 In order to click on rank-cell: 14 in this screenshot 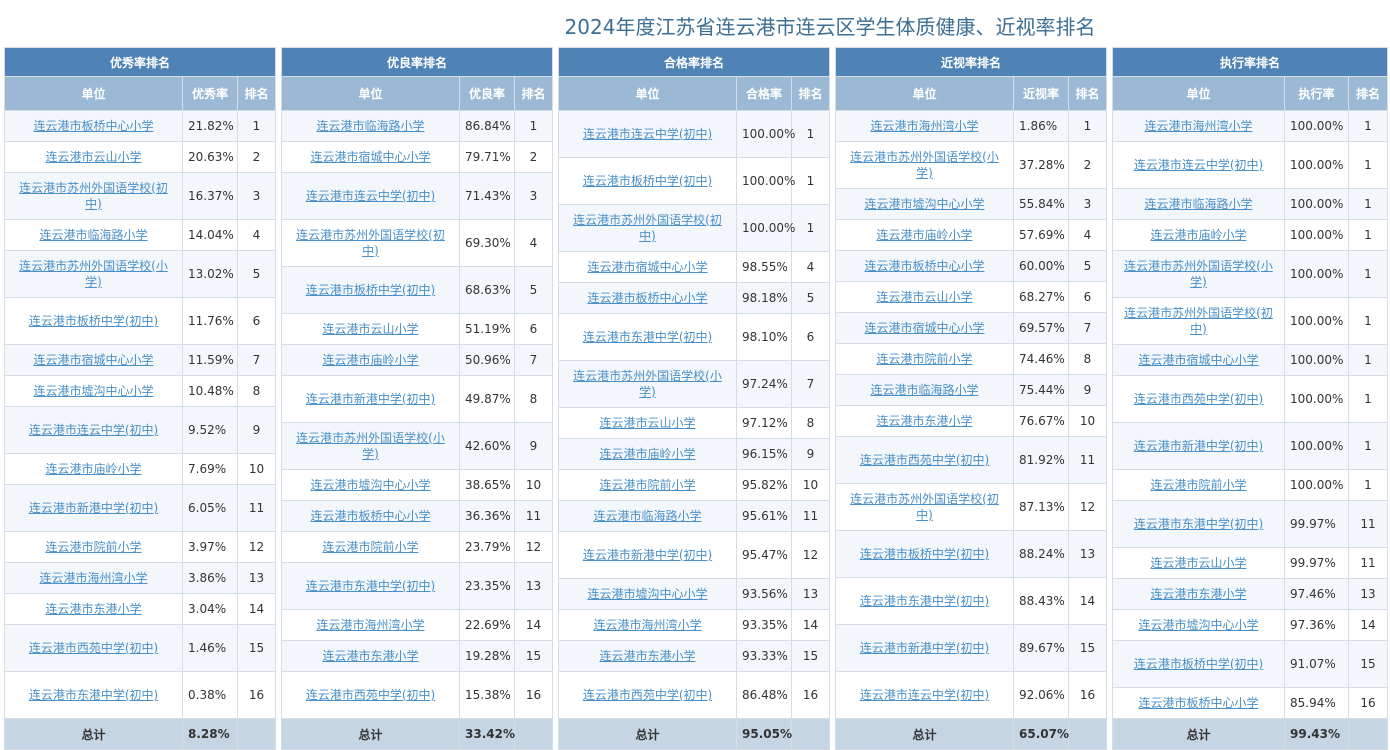, I will do `click(1368, 625)`.